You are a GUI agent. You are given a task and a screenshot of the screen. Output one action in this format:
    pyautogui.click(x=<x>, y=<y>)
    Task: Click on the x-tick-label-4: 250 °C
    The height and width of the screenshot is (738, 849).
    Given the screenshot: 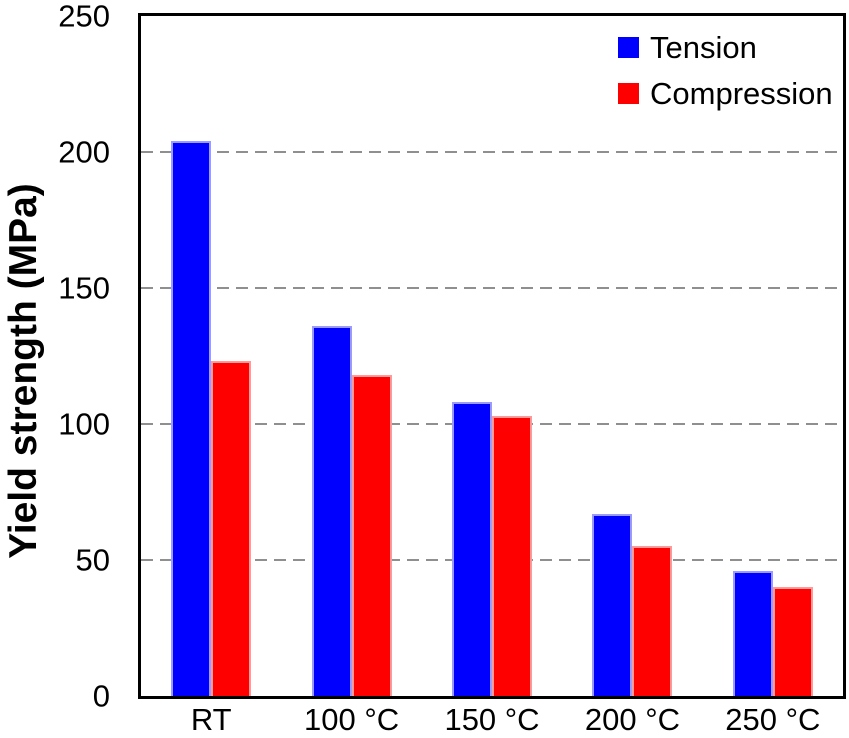 What is the action you would take?
    pyautogui.click(x=773, y=719)
    